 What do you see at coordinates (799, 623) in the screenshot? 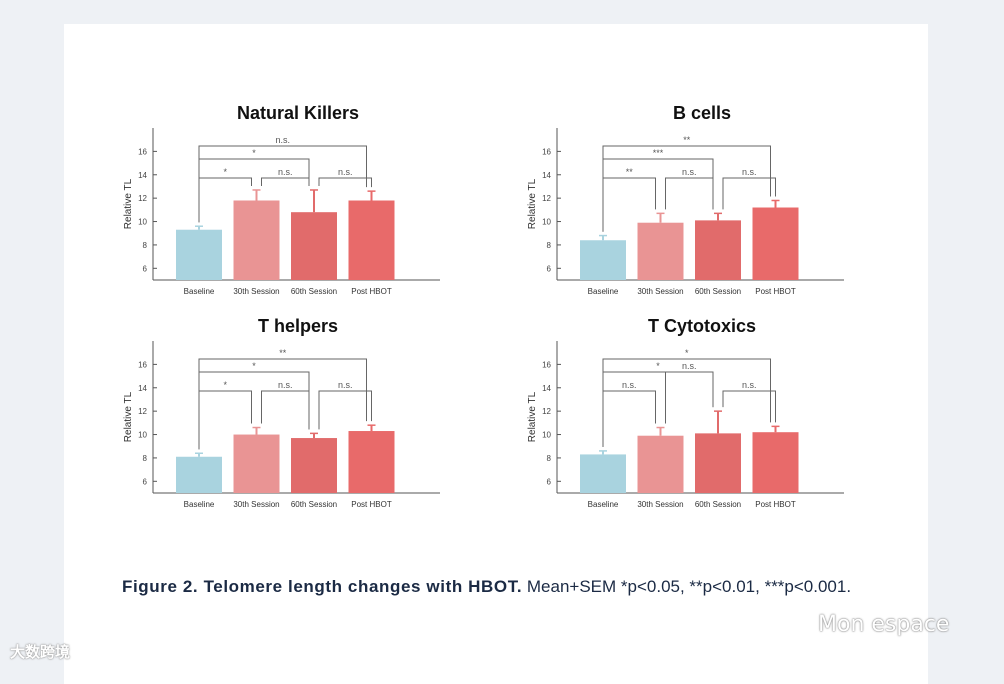
I see `wechat-icon` at bounding box center [799, 623].